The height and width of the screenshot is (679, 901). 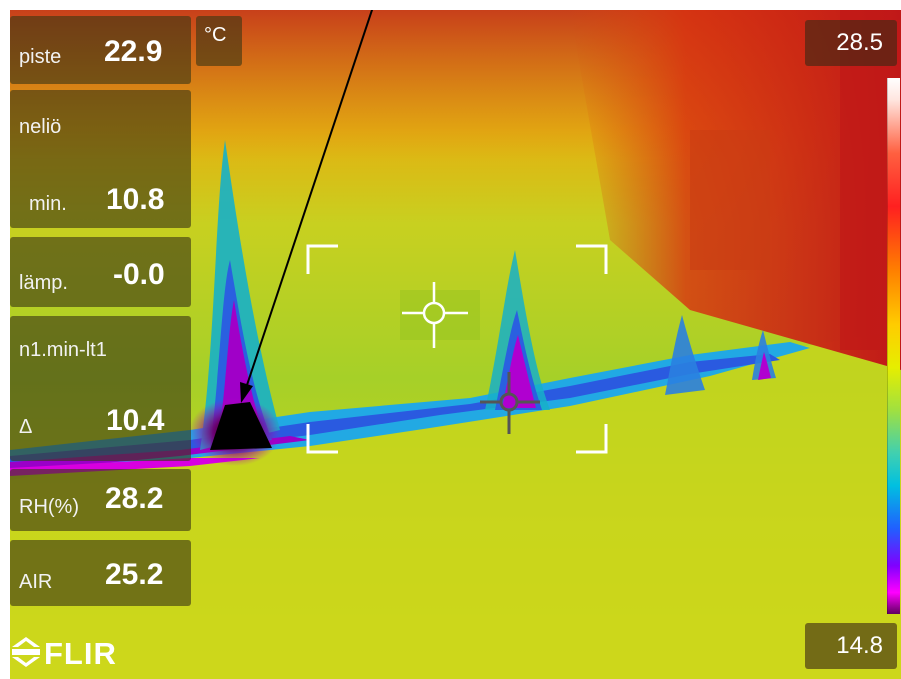 I want to click on difference-readout: n1.min-lt1 Δ 10.4, so click(x=100, y=388).